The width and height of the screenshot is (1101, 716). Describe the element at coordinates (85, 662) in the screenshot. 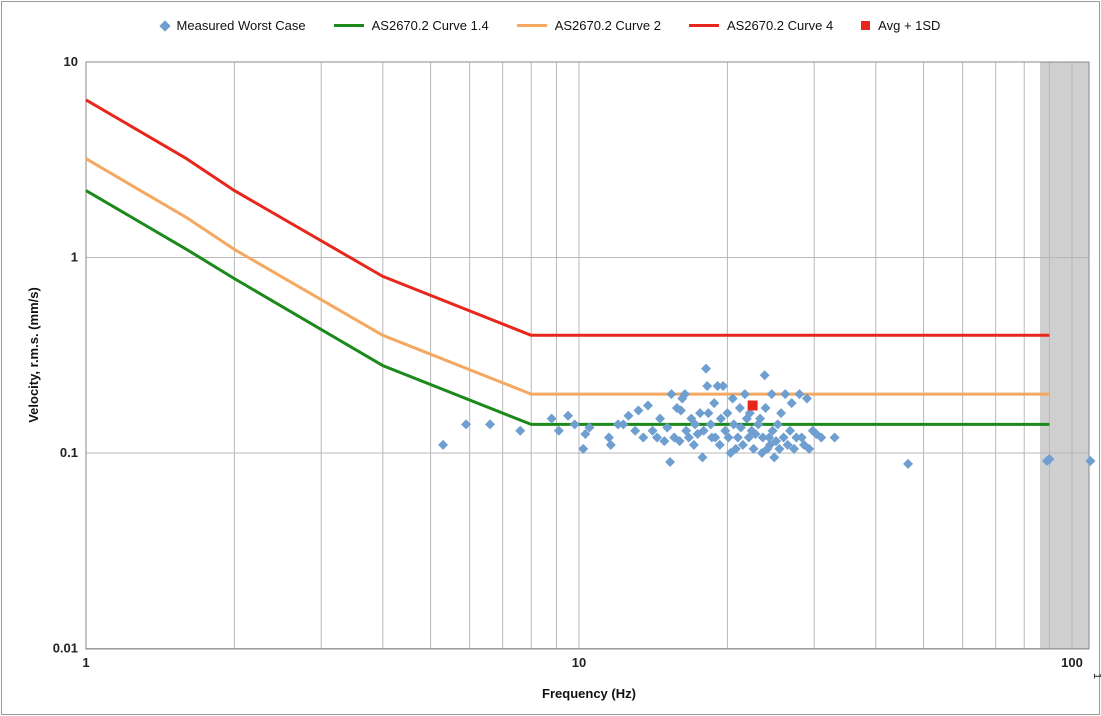

I see `x-tick-label: 1` at that location.